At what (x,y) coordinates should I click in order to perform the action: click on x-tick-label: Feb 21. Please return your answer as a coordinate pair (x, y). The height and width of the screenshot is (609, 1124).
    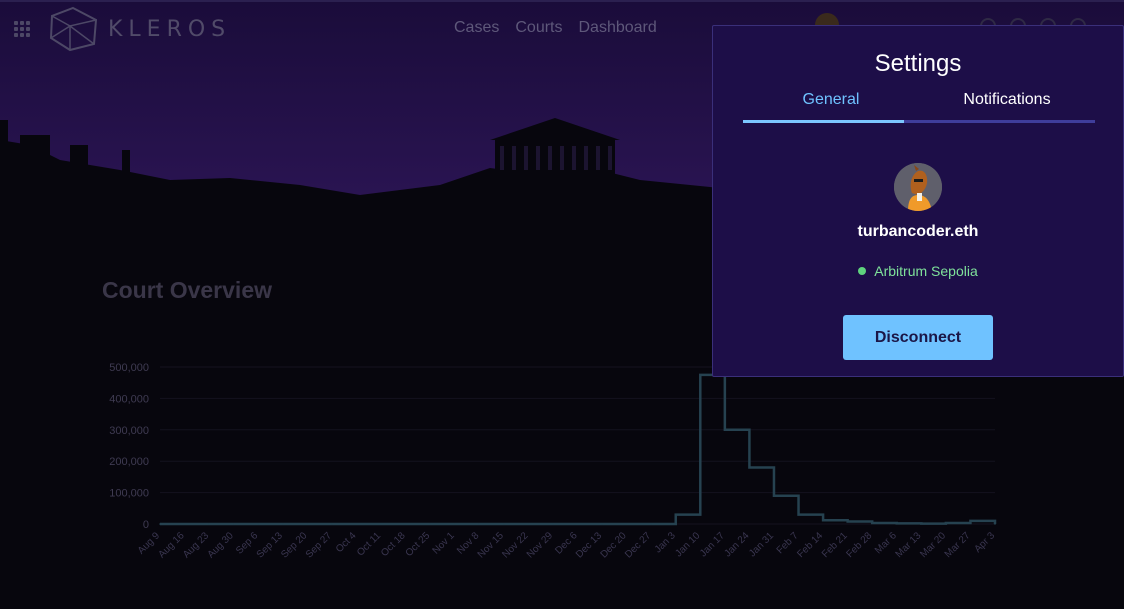
    Looking at the image, I should click on (835, 545).